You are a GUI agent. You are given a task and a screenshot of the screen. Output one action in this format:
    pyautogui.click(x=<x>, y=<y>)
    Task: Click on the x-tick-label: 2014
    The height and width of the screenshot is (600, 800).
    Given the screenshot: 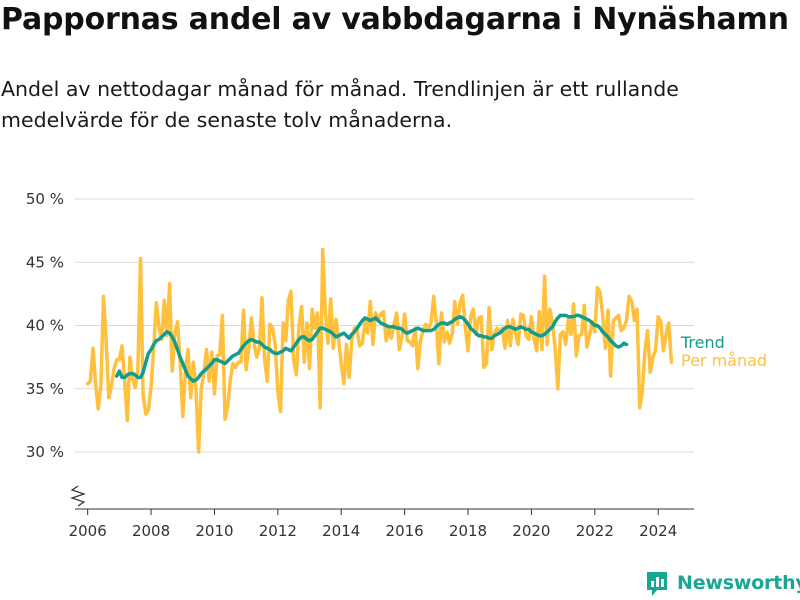 What is the action you would take?
    pyautogui.click(x=341, y=531)
    